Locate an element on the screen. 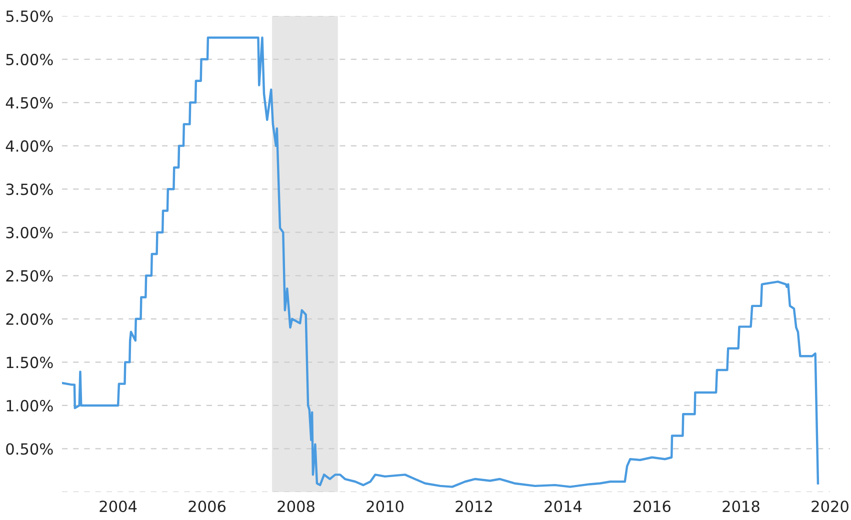  y-tick-label: 4.00% is located at coordinates (29, 146).